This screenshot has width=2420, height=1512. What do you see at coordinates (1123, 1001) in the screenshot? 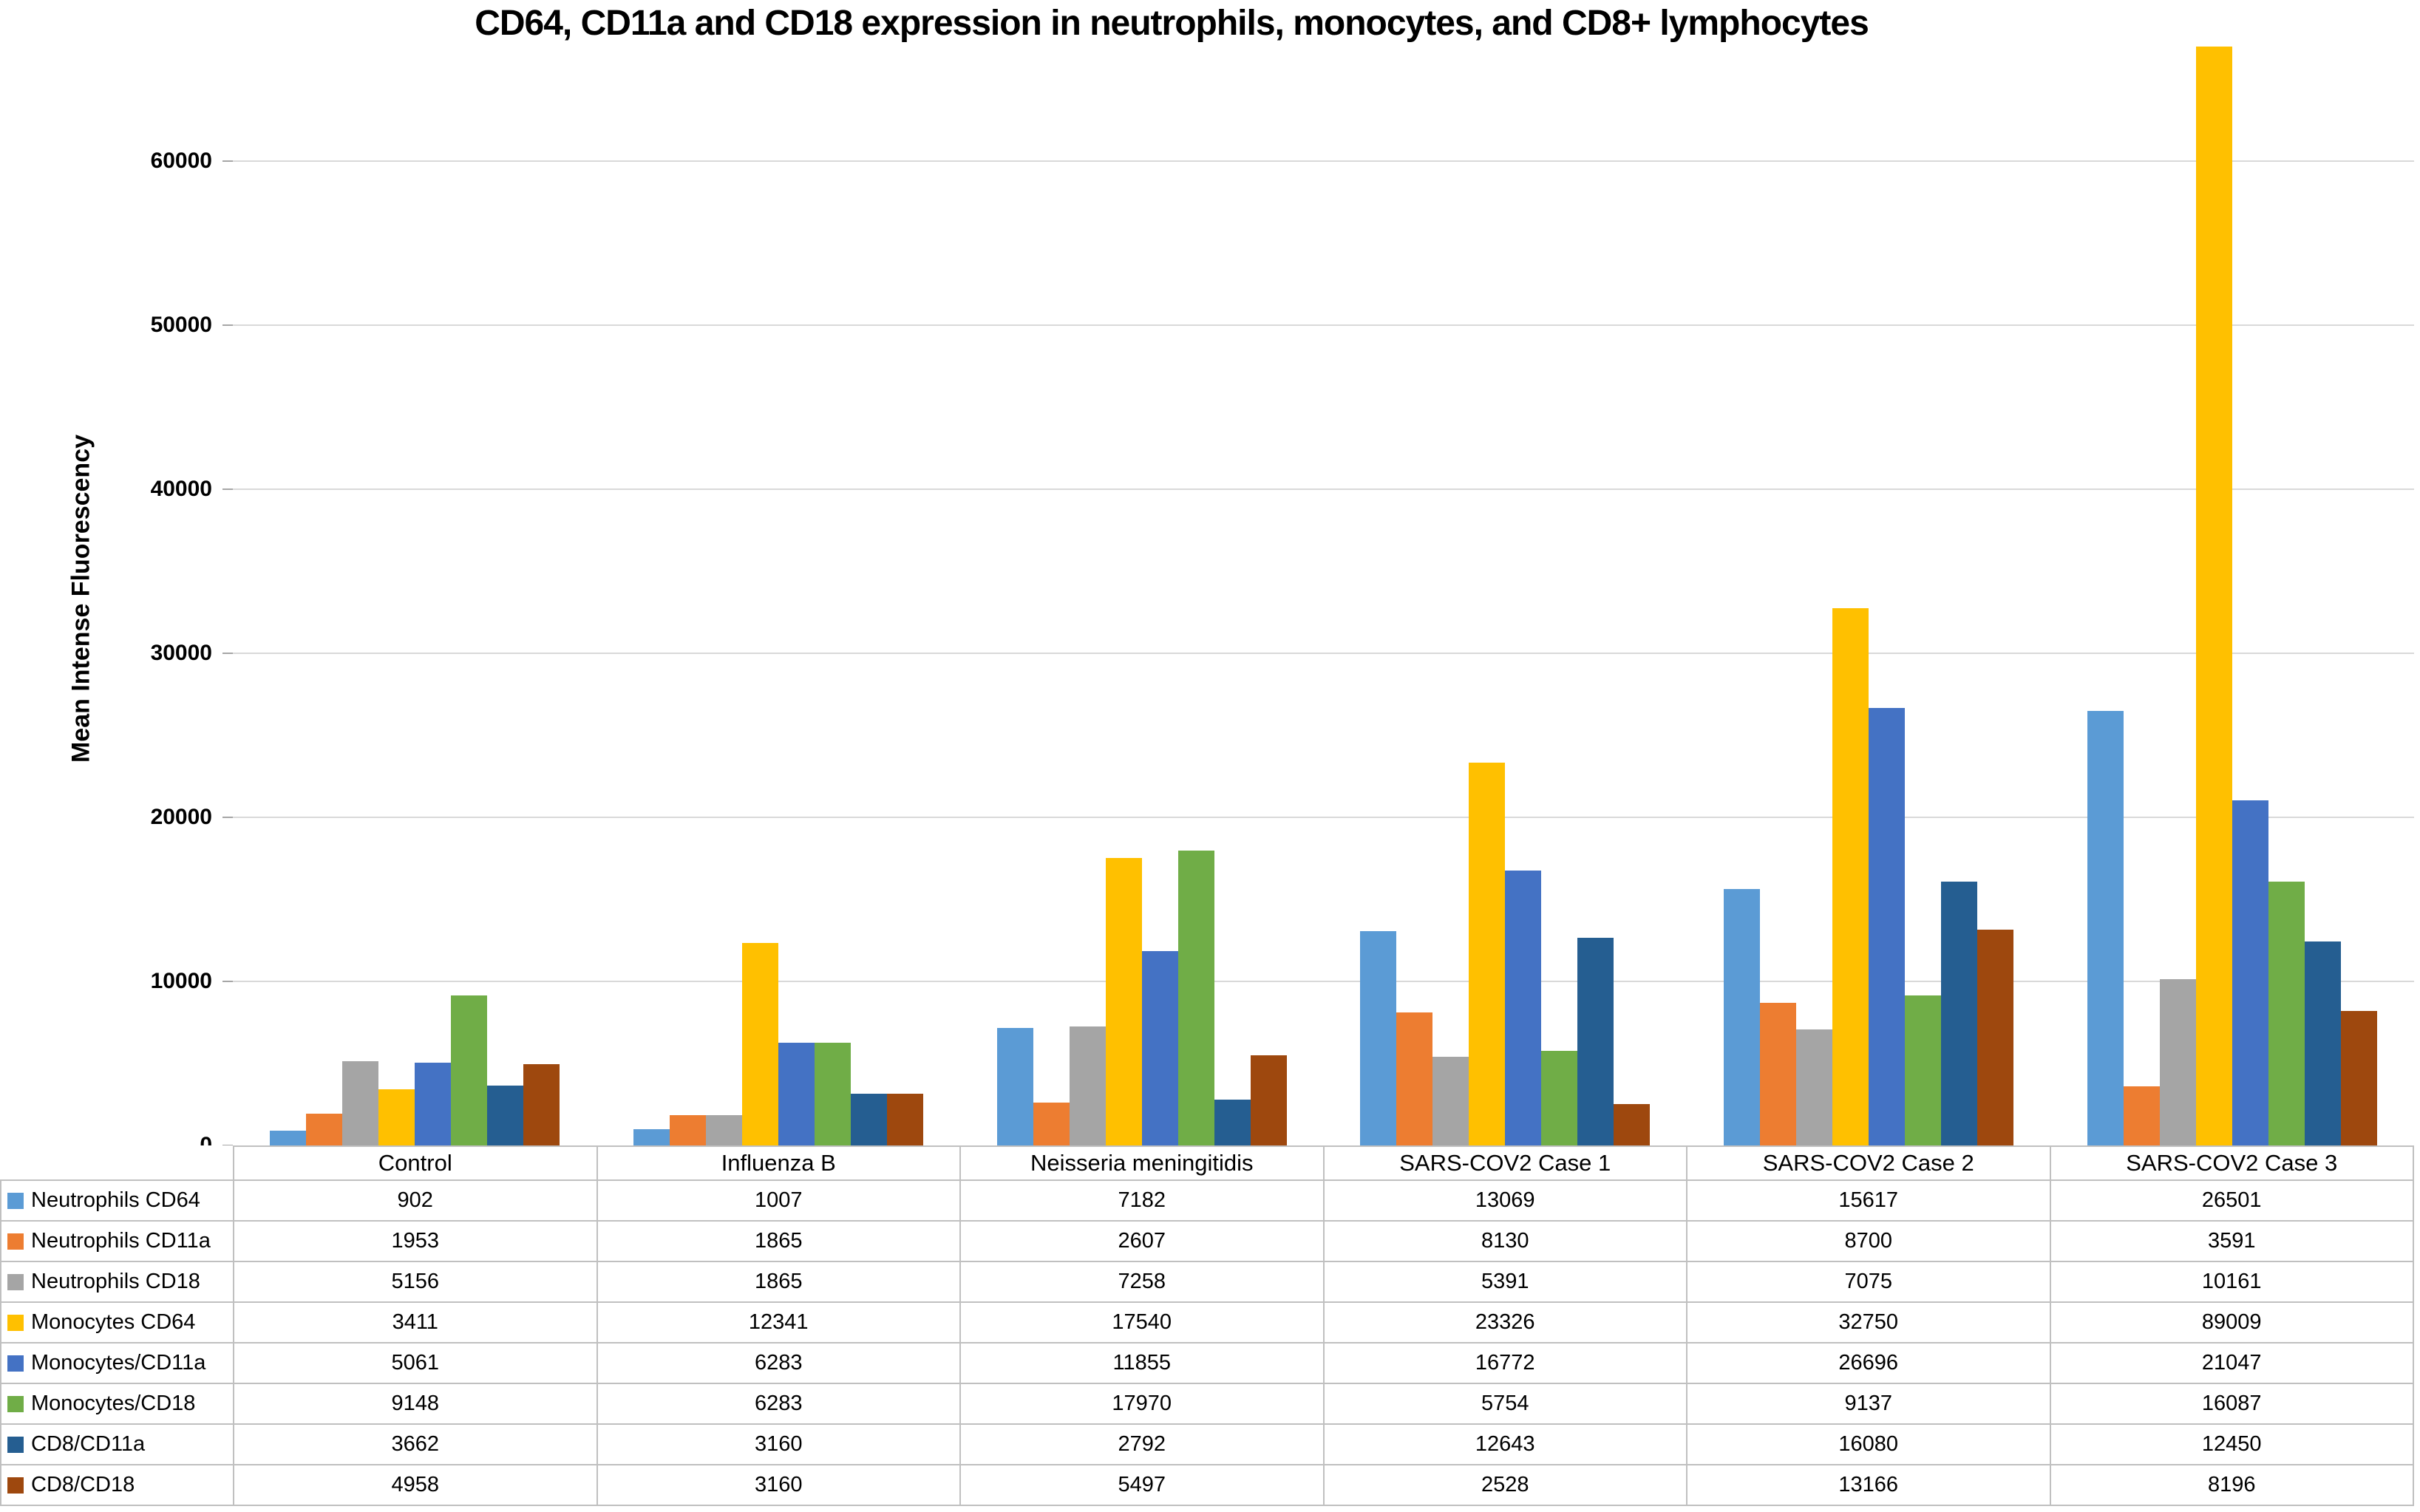
I see `bar-monocytes-cd64-neisseria-meningitidis` at bounding box center [1123, 1001].